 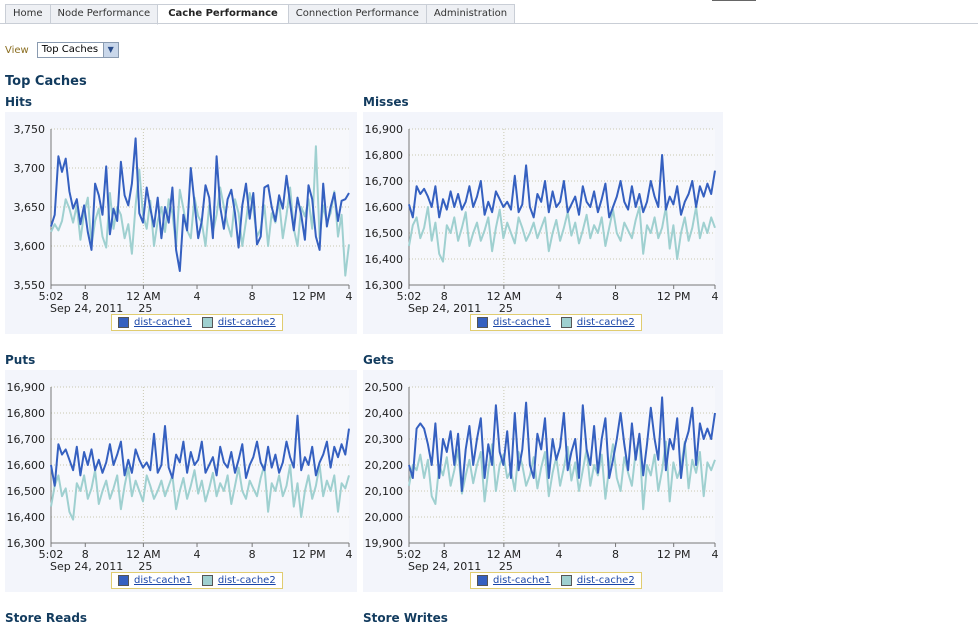 I want to click on section-title: Top Caches, so click(x=46, y=81).